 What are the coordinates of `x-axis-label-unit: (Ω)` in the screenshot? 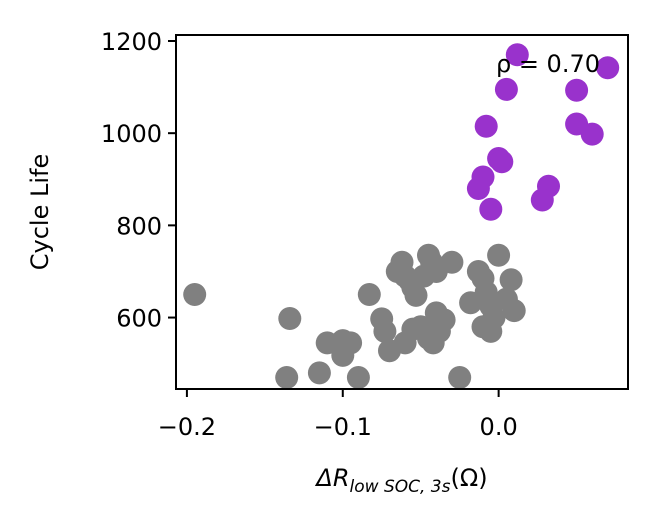 It's located at (468, 478).